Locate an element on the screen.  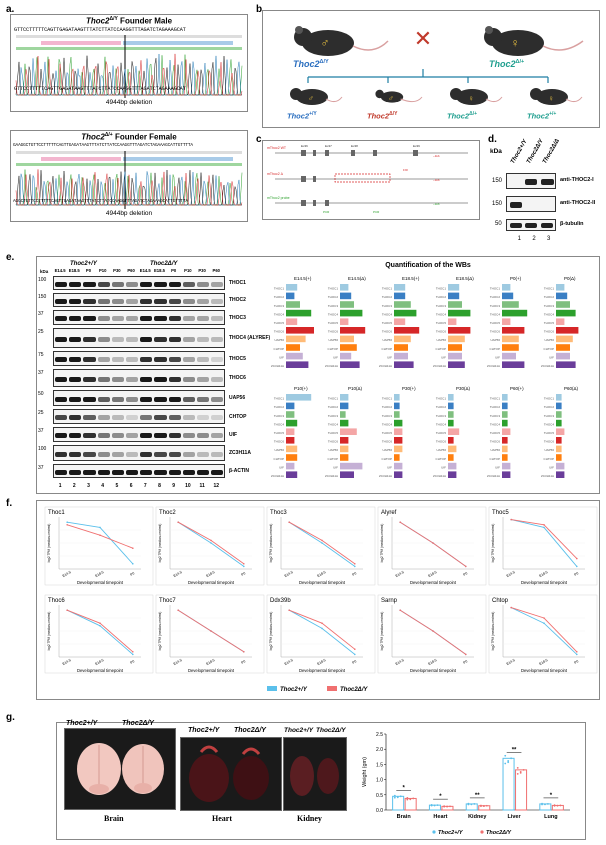
e-lane-number-2: 2 is located at coordinates (74, 486).